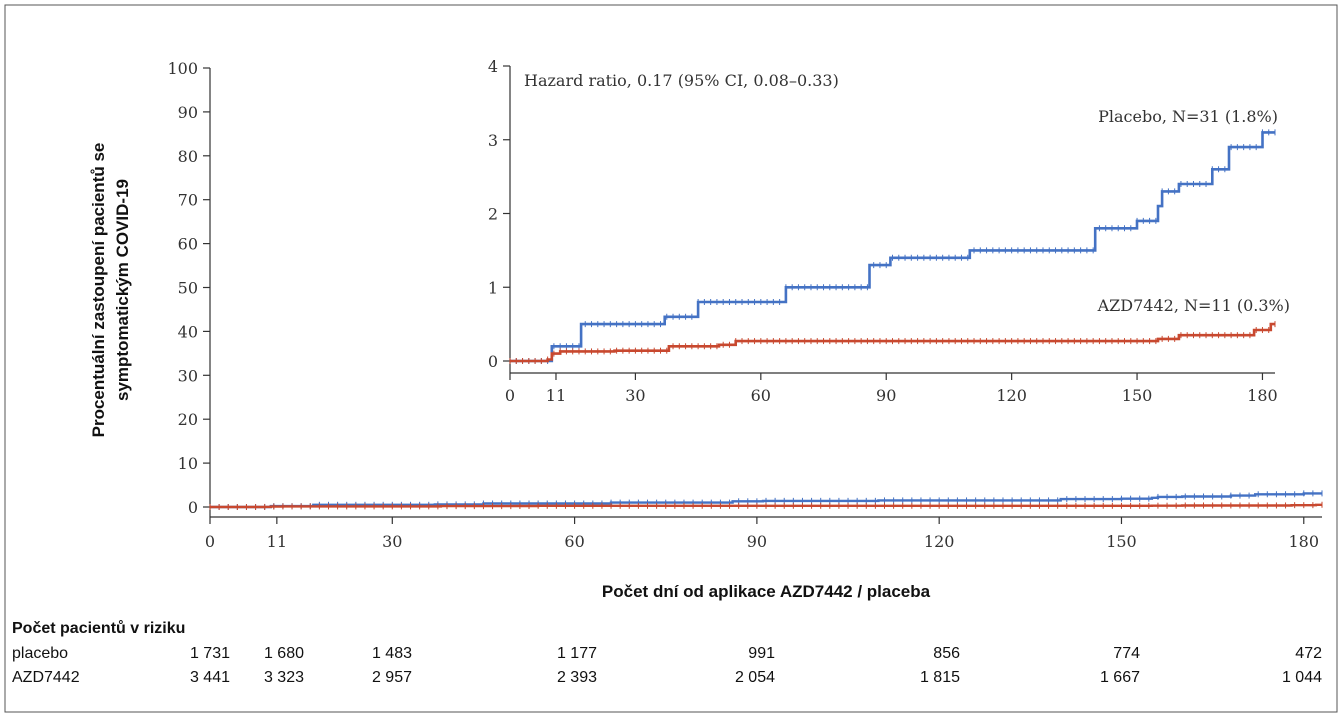 The image size is (1342, 721). I want to click on placebo-series-label: Placebo, N=31 (1.8%), so click(1188, 116).